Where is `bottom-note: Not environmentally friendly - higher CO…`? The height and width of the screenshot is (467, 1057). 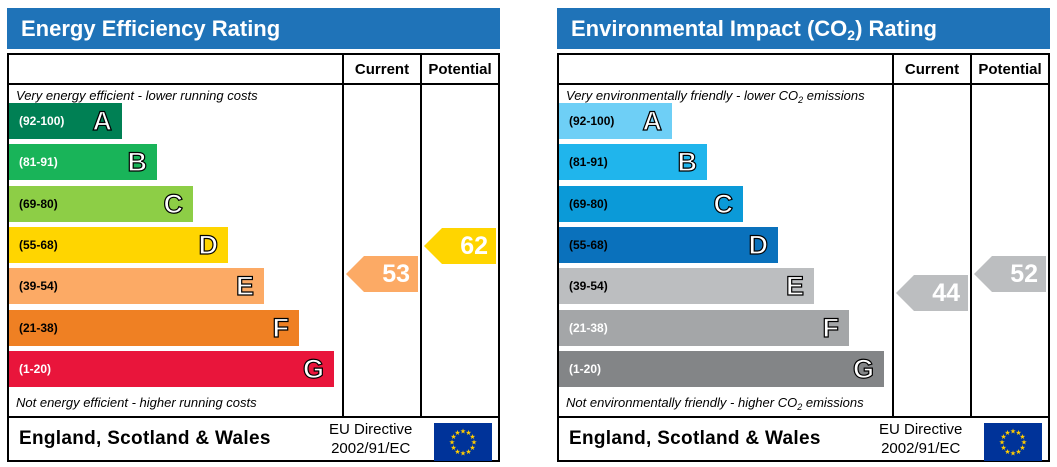 bottom-note: Not environmentally friendly - higher CO… is located at coordinates (715, 403).